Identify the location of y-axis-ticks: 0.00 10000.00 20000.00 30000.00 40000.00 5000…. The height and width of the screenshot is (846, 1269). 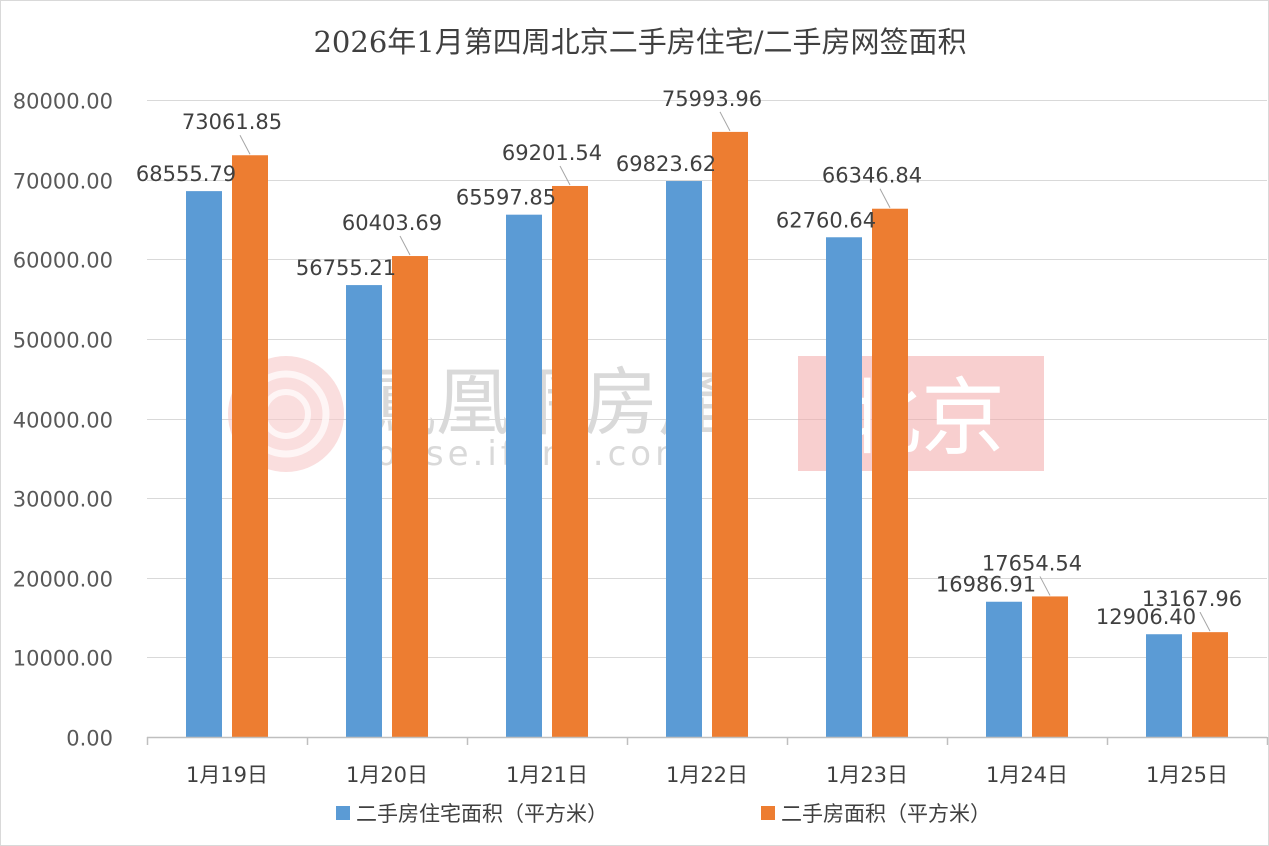
(63, 420).